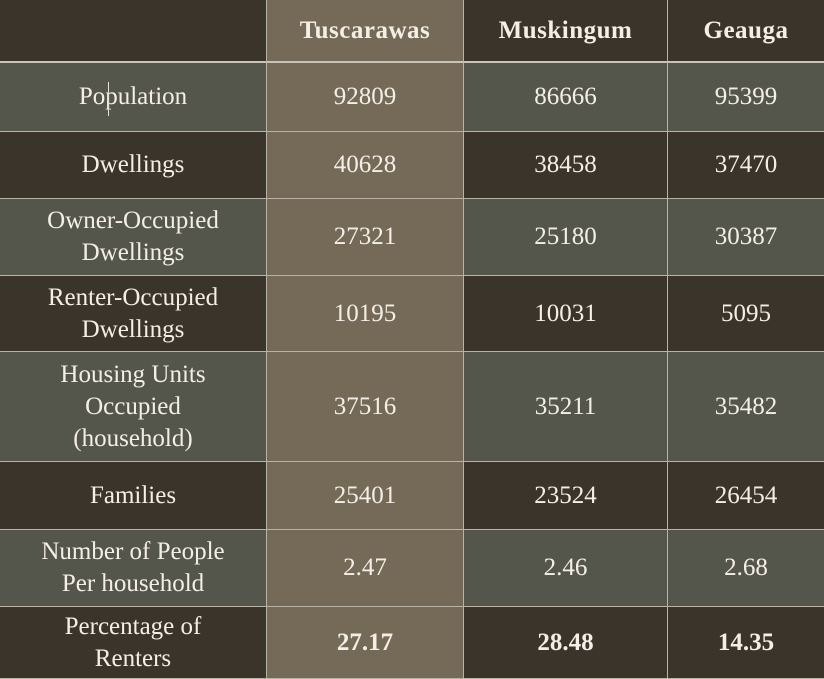 The image size is (824, 679). What do you see at coordinates (133, 643) in the screenshot?
I see `row-label-percentage-renters: Percentage of Renters` at bounding box center [133, 643].